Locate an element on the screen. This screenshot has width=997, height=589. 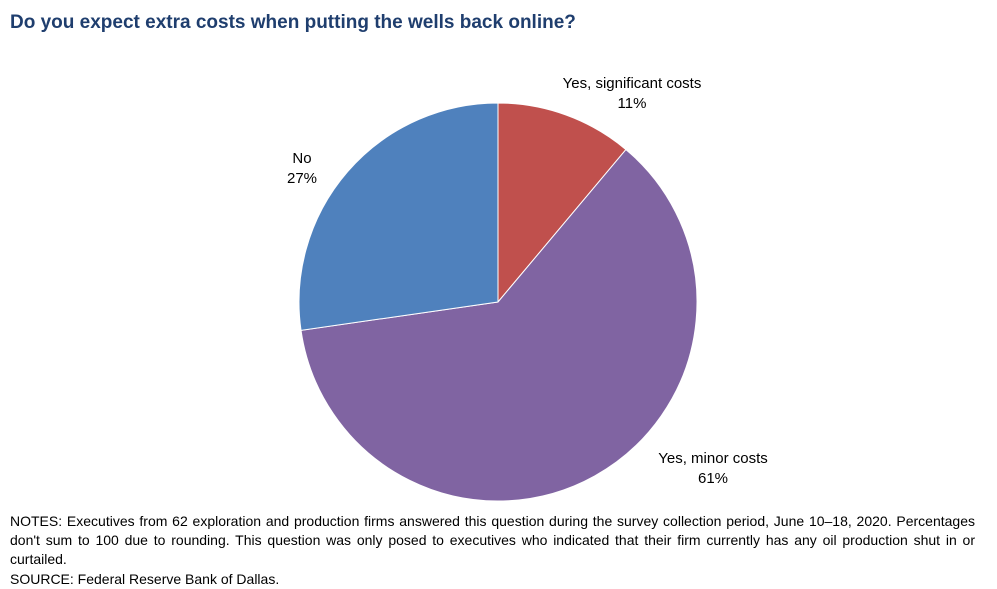
slice-value-label: 11% is located at coordinates (632, 103).